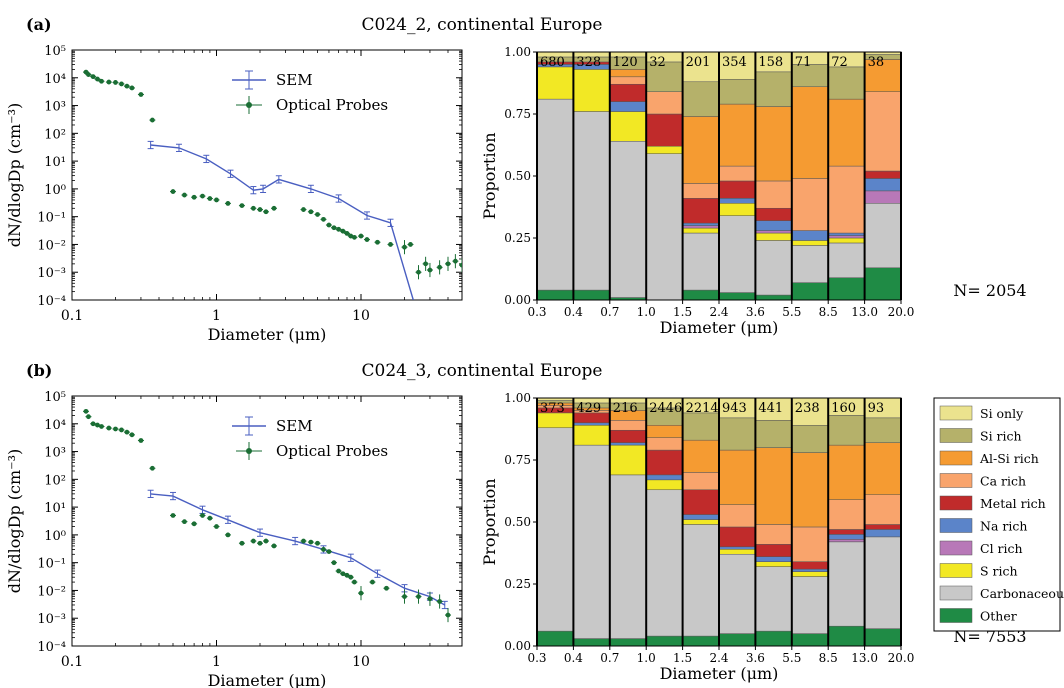 The width and height of the screenshot is (1064, 688). What do you see at coordinates (55, 536) in the screenshot?
I see `y-tick-label-b: 10⁰` at bounding box center [55, 536].